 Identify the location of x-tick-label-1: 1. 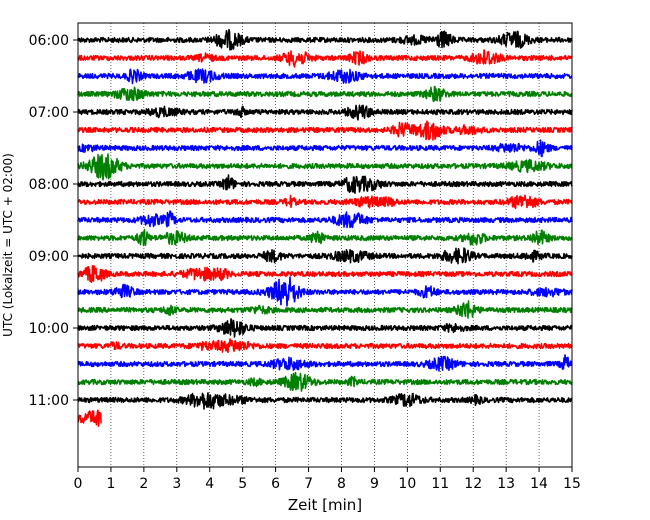
(110, 484).